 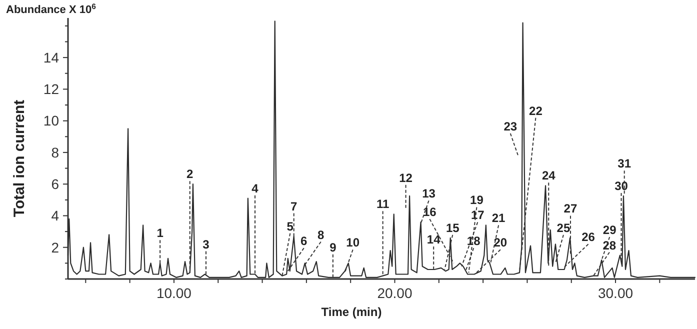 I want to click on annotation: 20, so click(x=501, y=243).